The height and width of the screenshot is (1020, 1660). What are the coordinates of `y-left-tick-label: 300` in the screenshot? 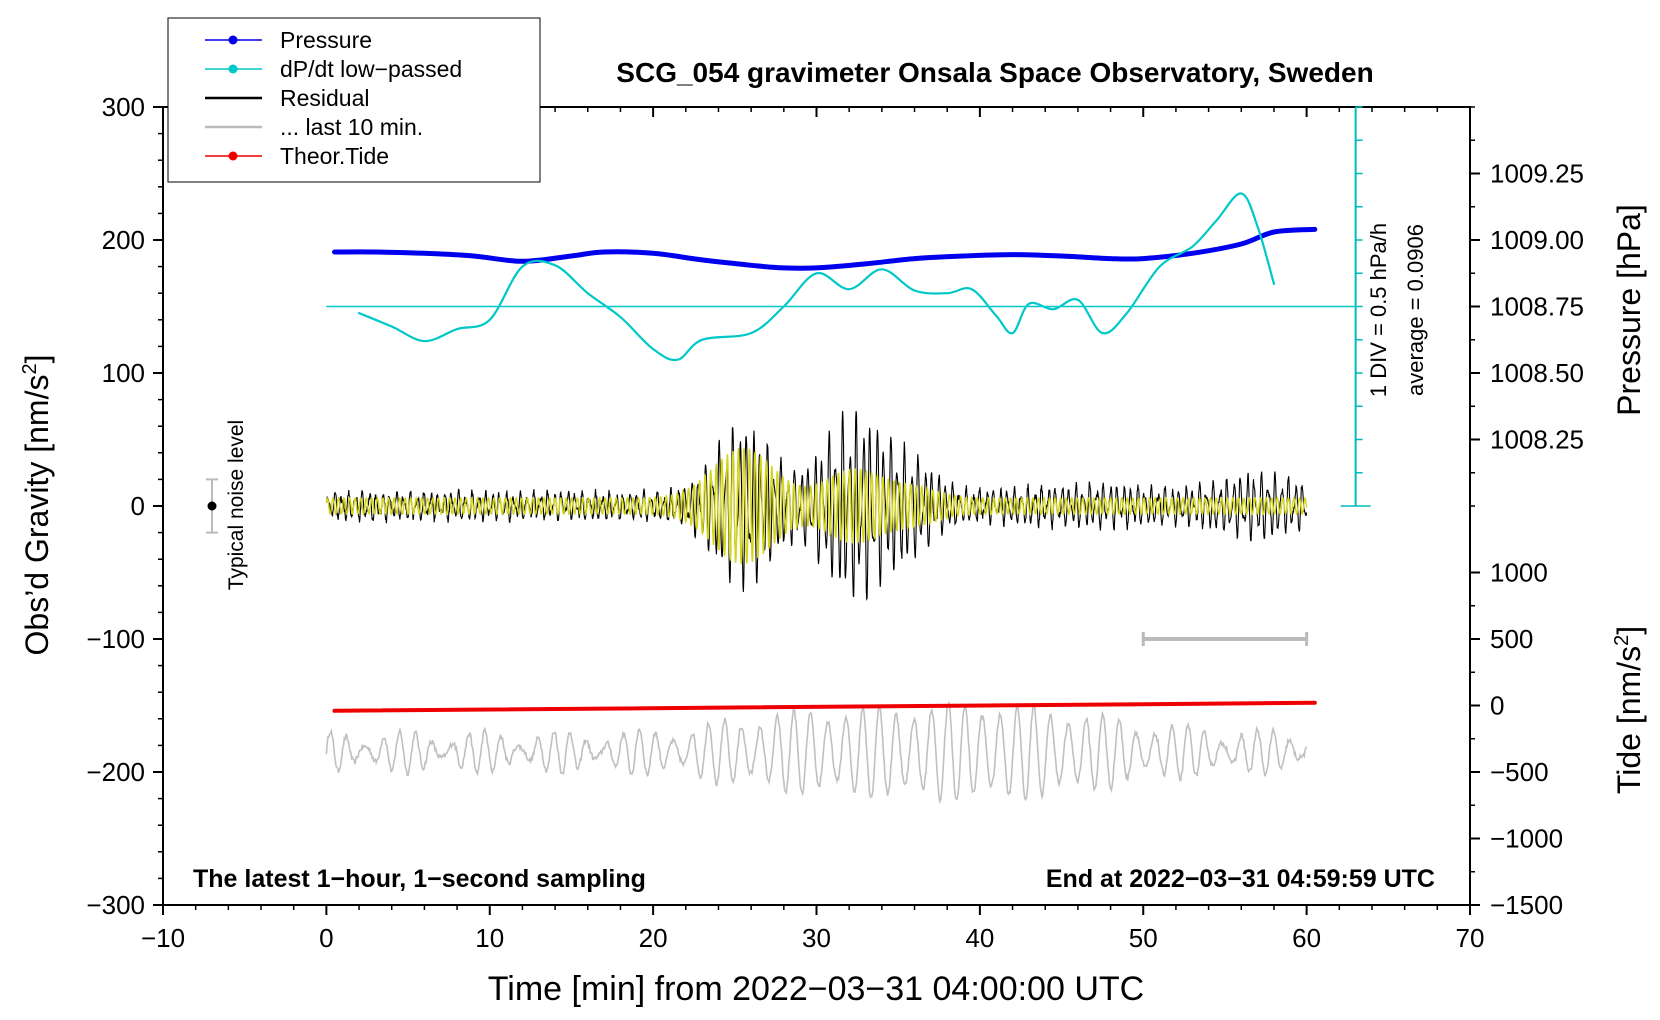 It's located at (123, 107).